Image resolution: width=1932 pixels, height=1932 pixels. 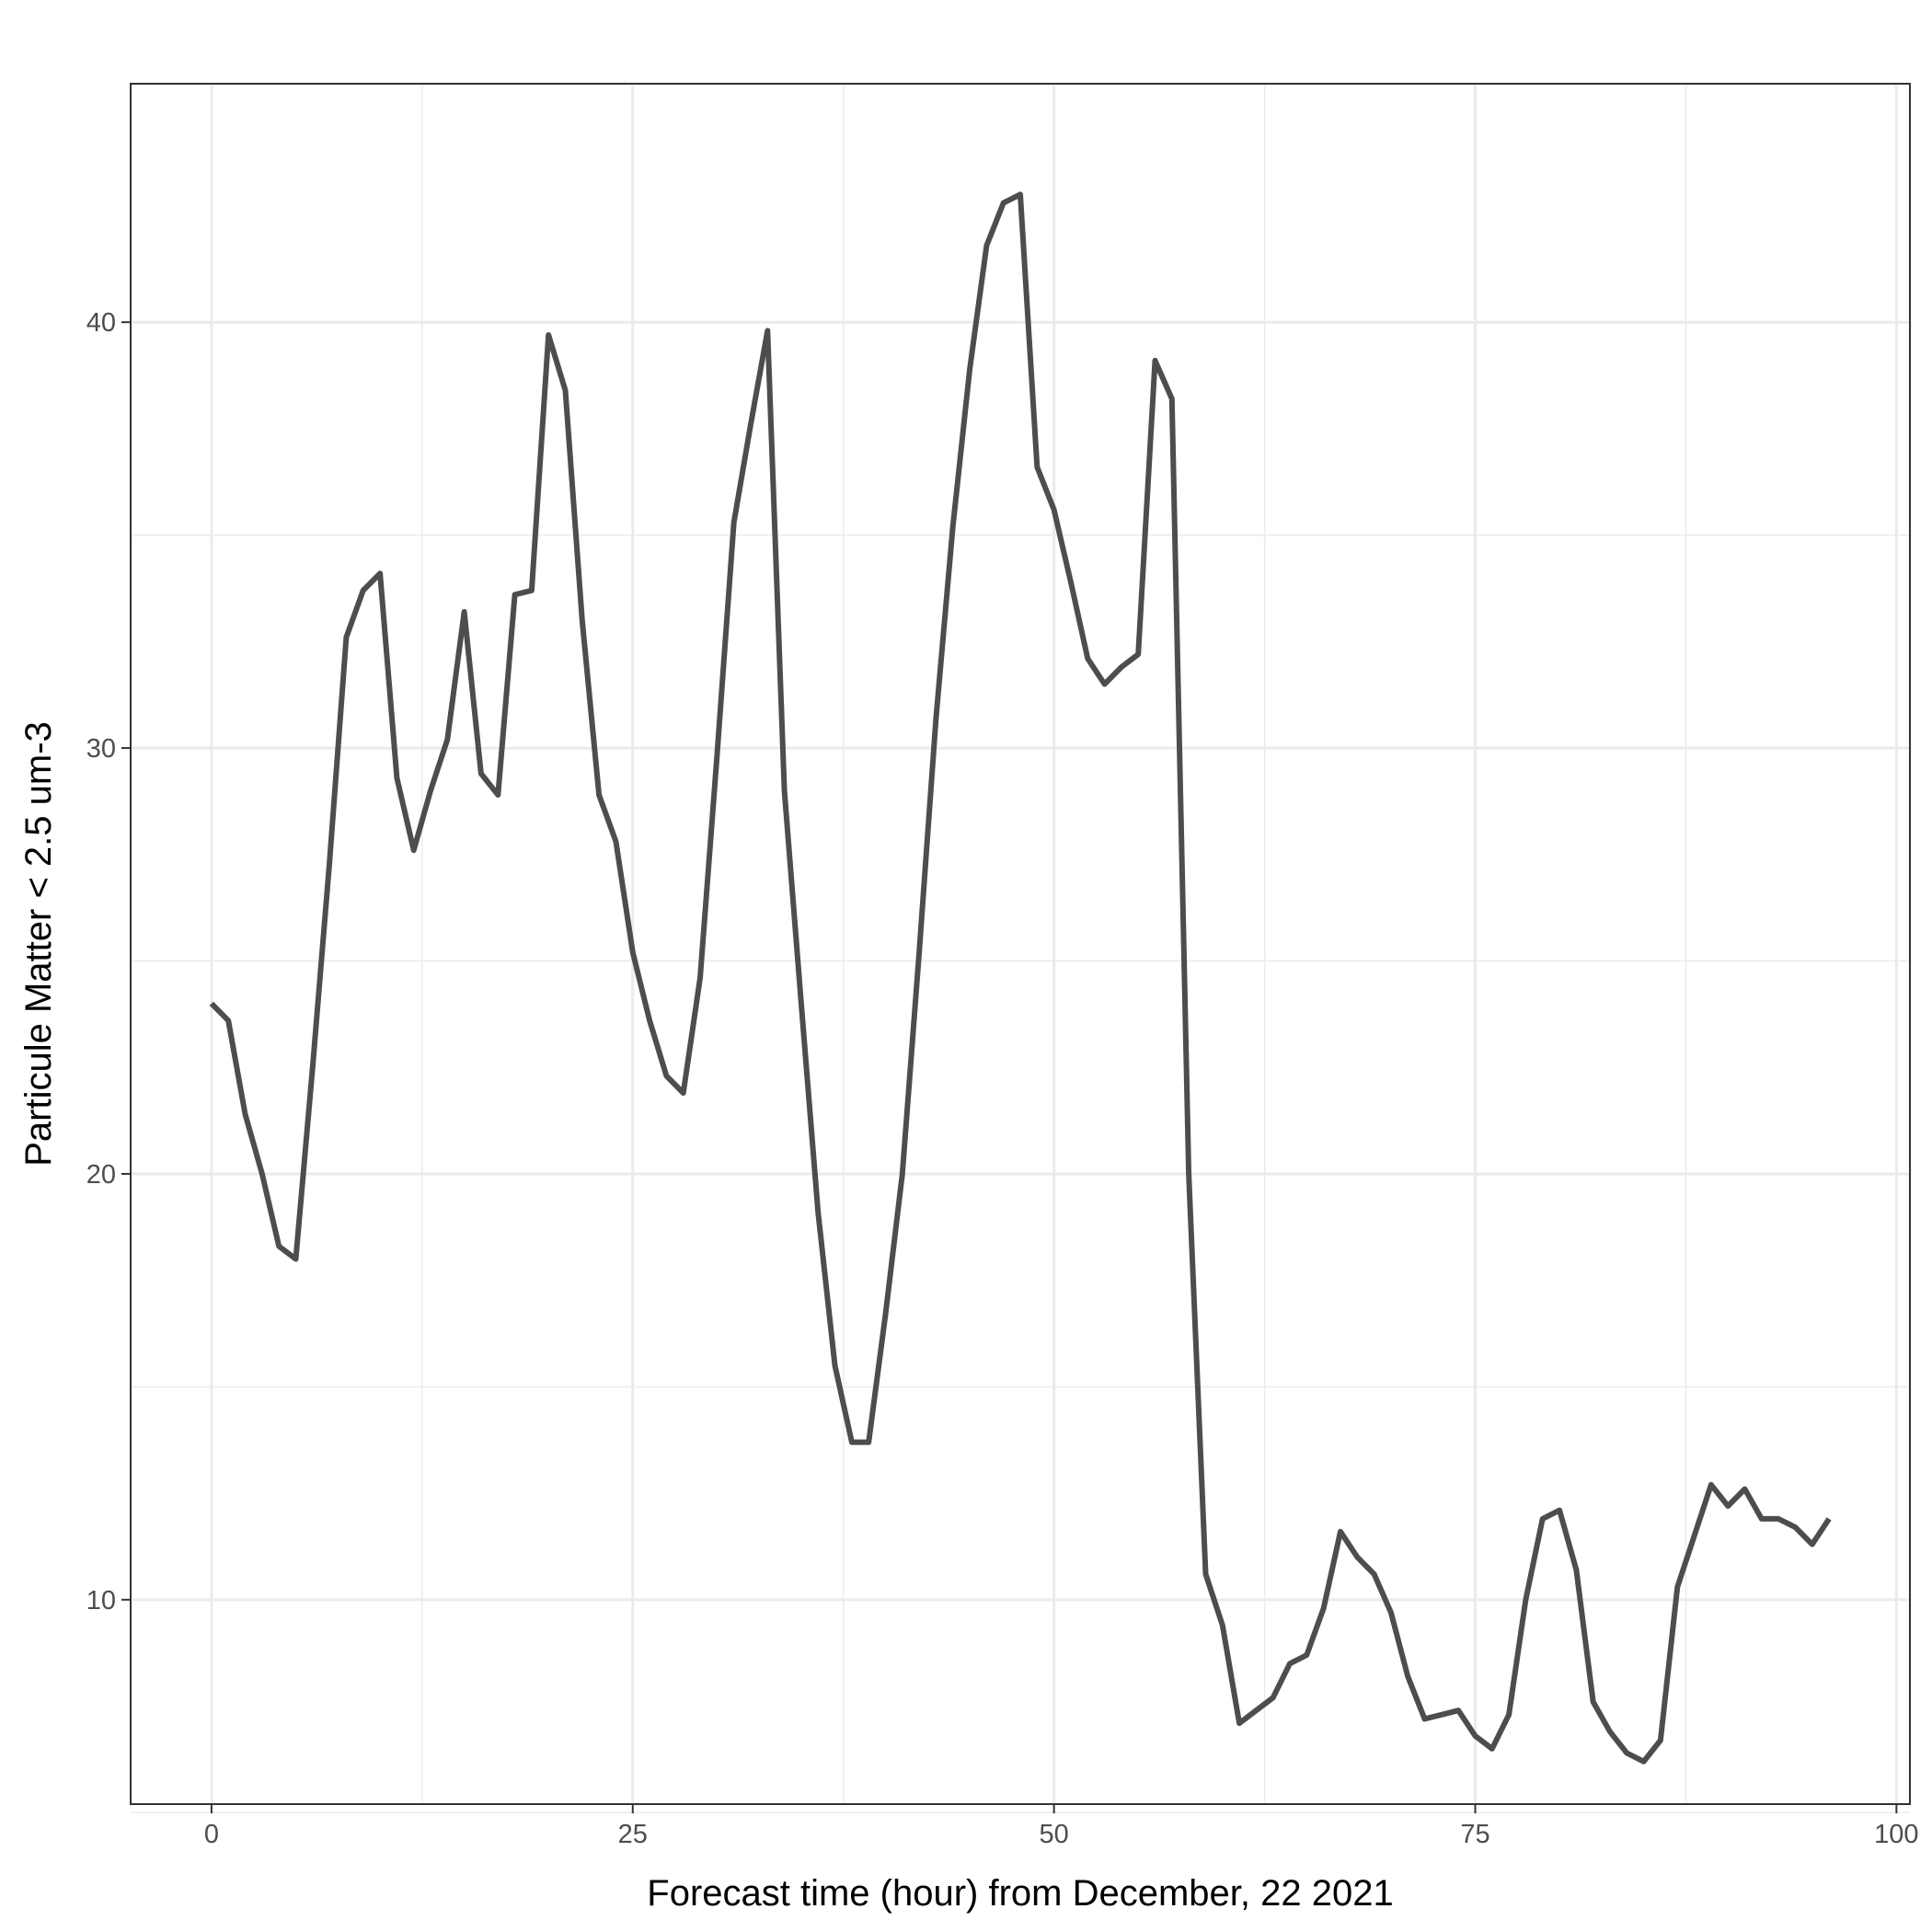 I want to click on x-tick-label: 50, so click(x=1053, y=1834).